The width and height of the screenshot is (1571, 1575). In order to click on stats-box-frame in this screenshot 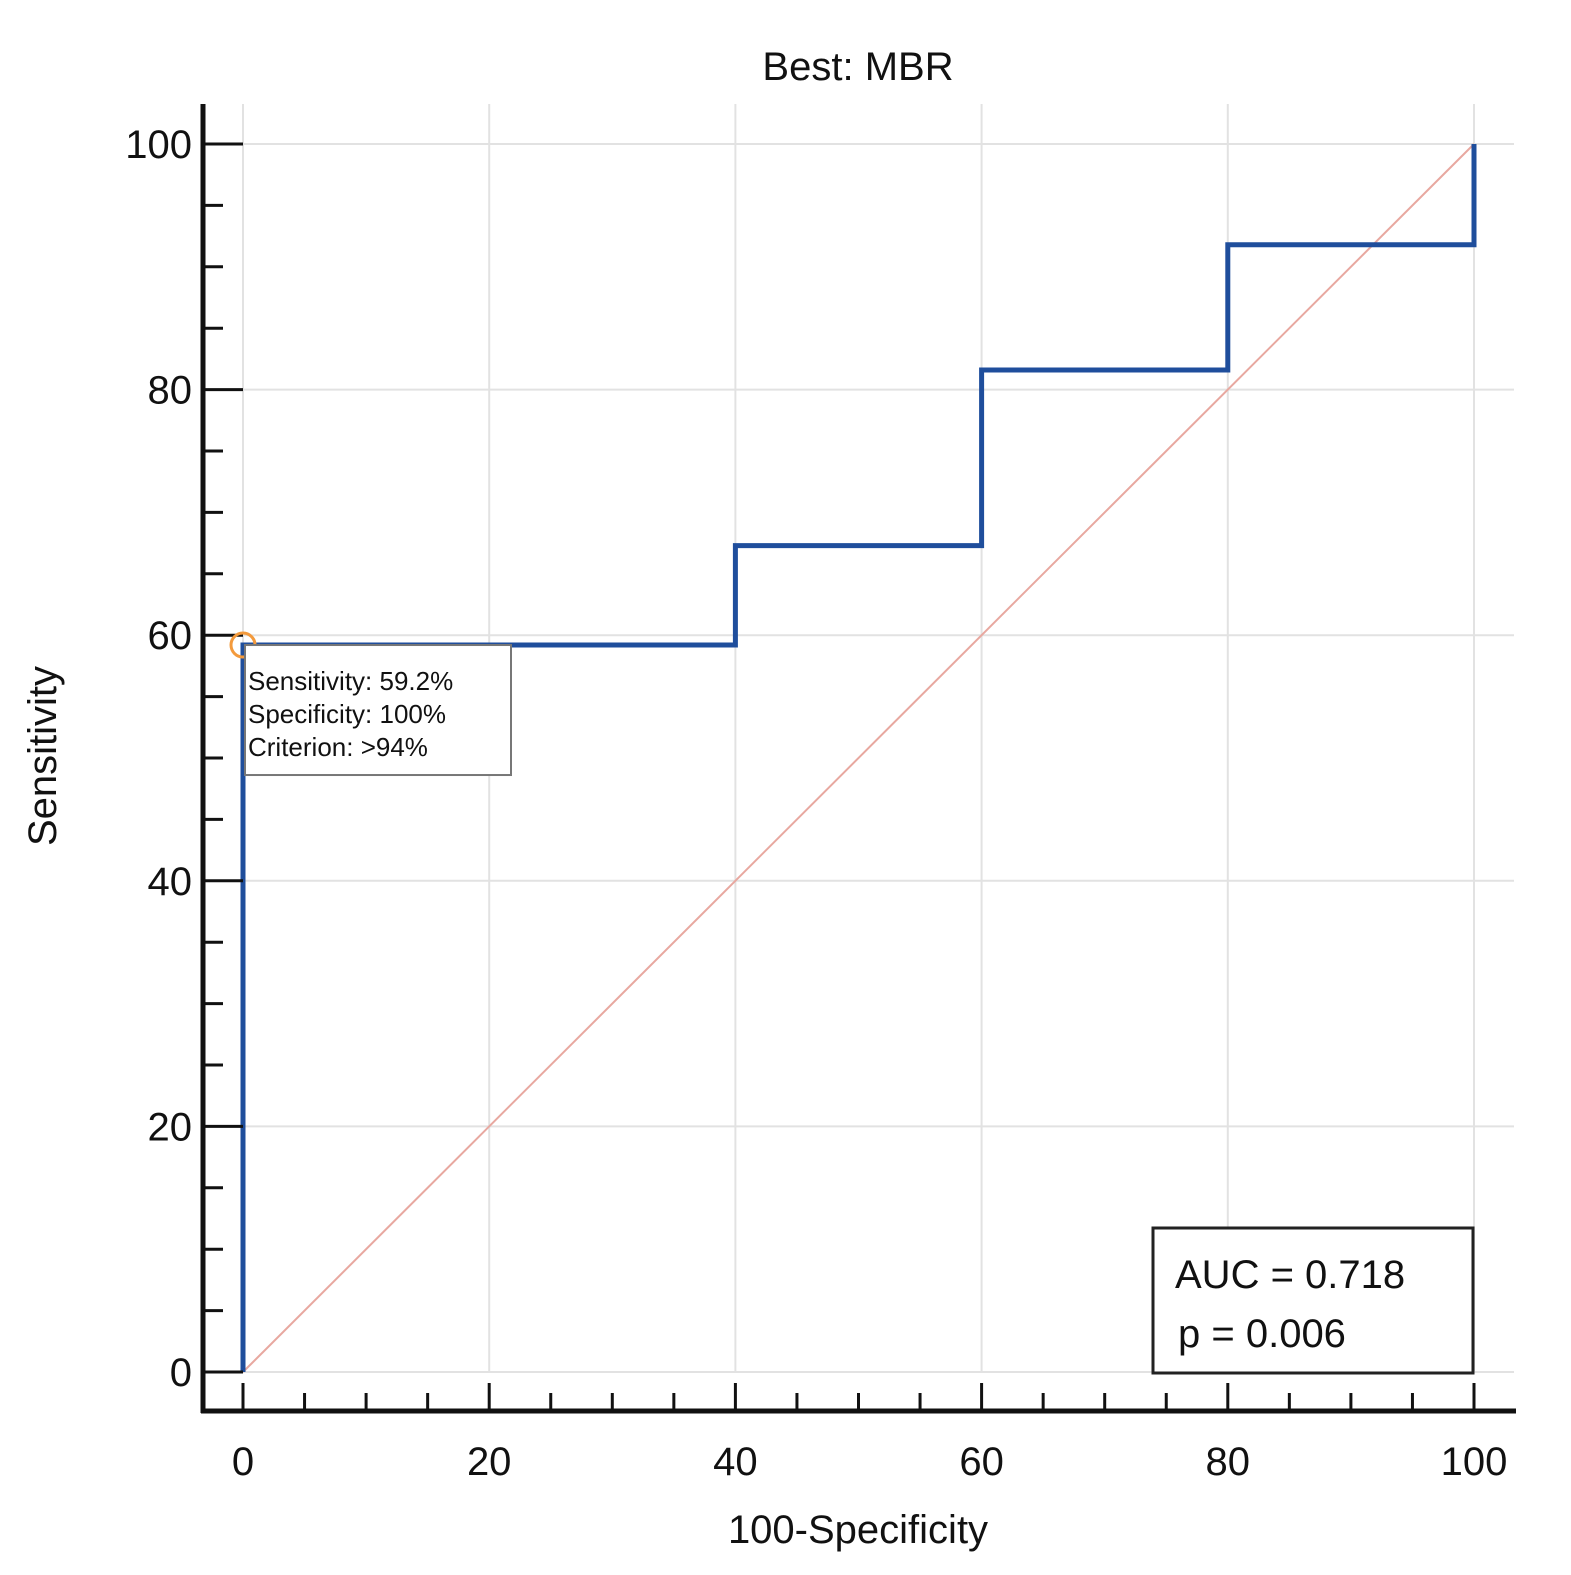, I will do `click(1313, 1300)`.